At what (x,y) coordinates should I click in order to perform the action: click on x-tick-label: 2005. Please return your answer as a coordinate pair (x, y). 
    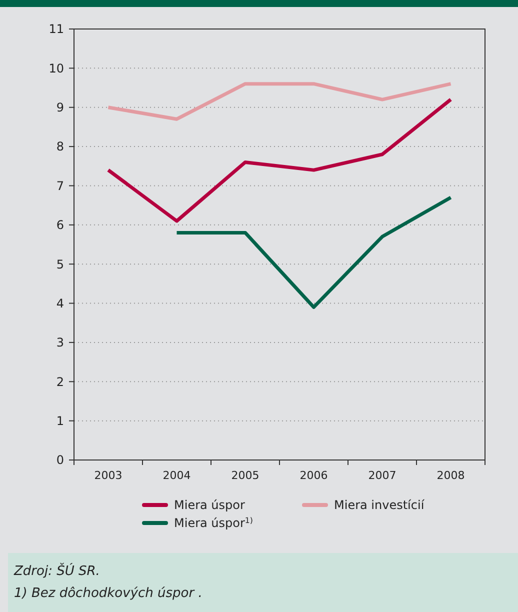
    Looking at the image, I should click on (245, 475).